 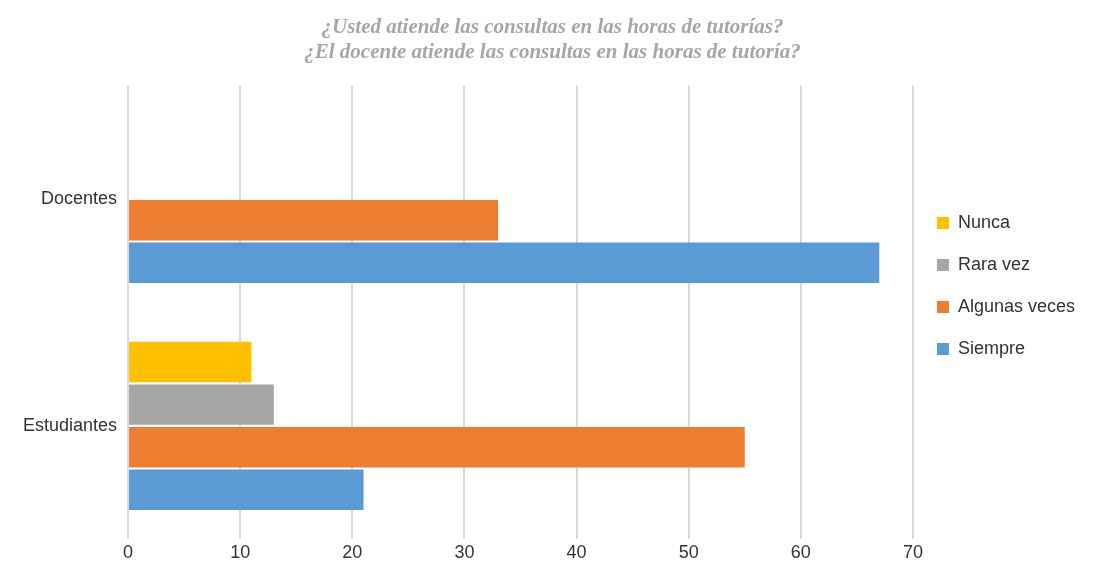 I want to click on legend-label: Rara vez, so click(x=993, y=263).